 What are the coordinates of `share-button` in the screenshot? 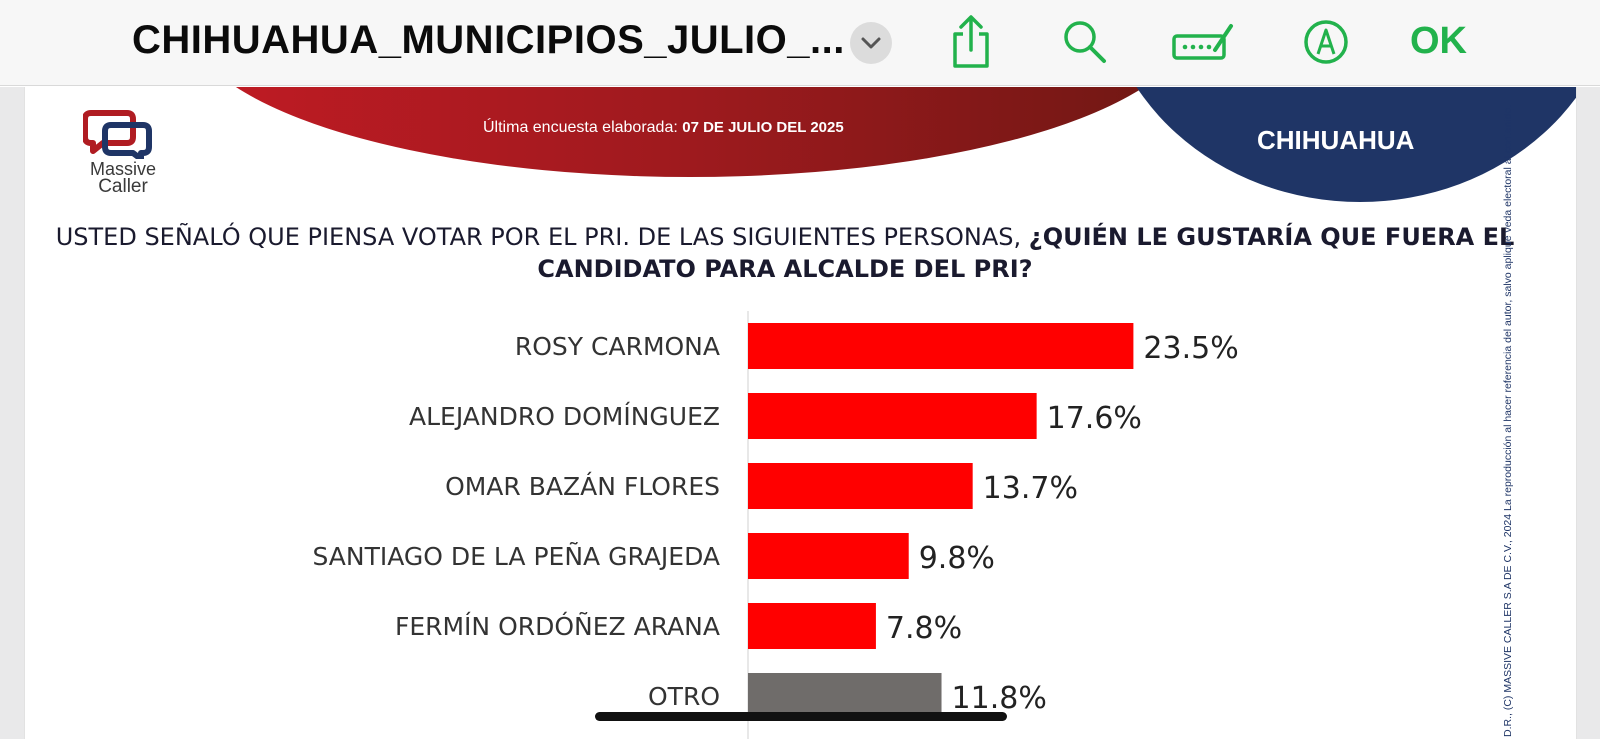 It's located at (971, 42).